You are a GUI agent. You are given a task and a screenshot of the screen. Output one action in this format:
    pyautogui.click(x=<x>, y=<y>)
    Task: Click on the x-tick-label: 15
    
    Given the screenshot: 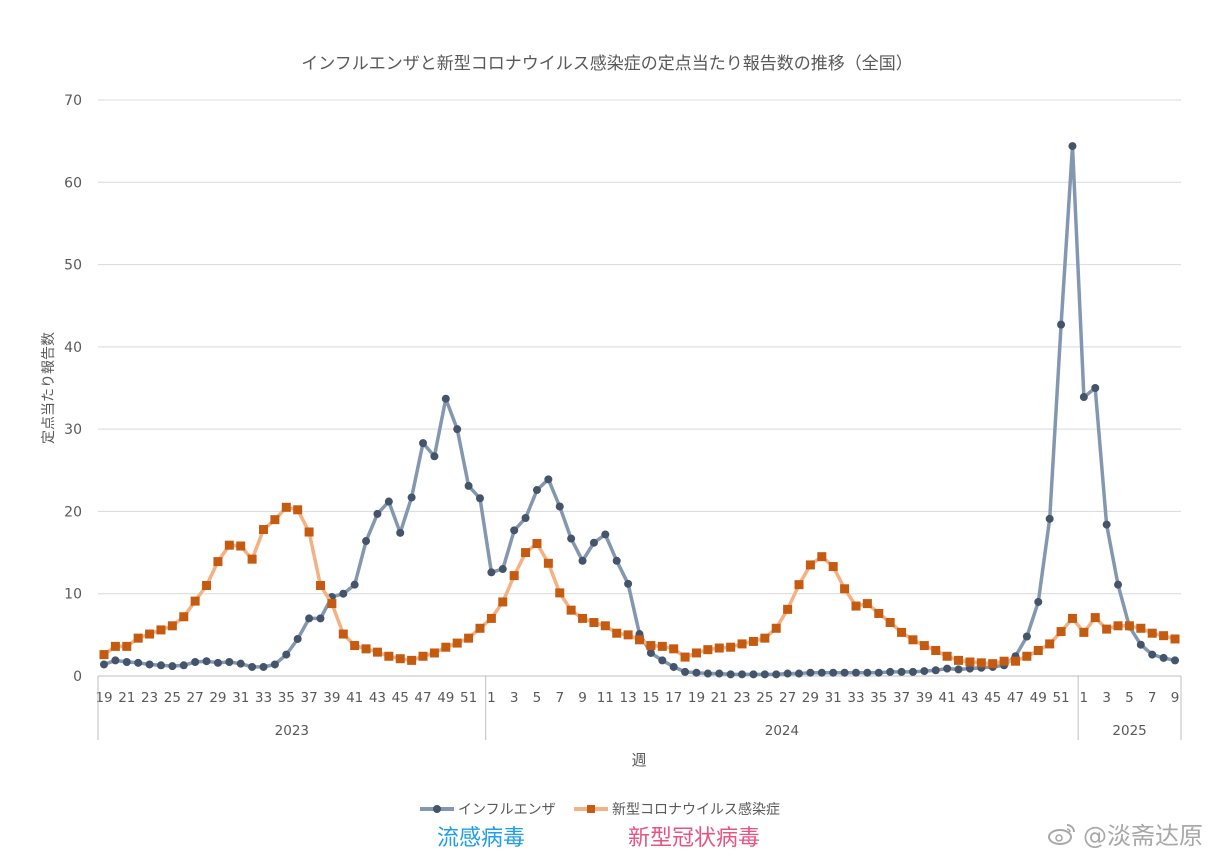 What is the action you would take?
    pyautogui.click(x=650, y=698)
    